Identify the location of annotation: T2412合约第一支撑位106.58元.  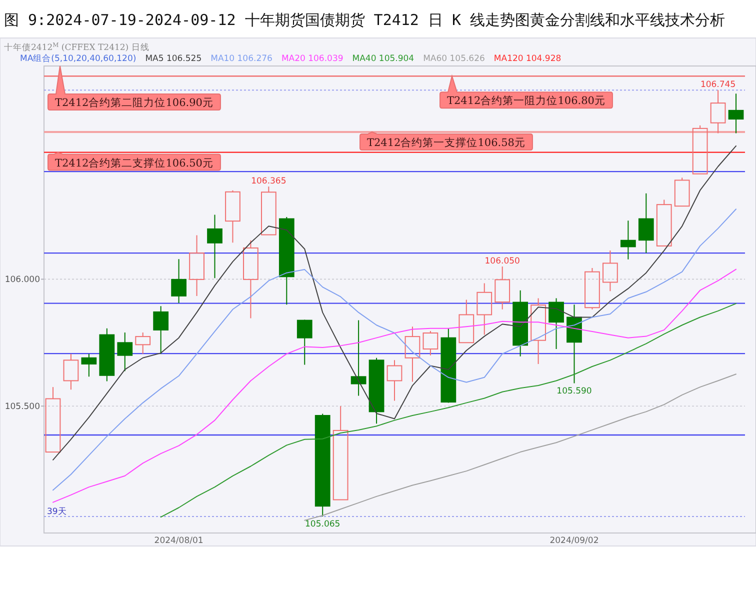
(446, 142).